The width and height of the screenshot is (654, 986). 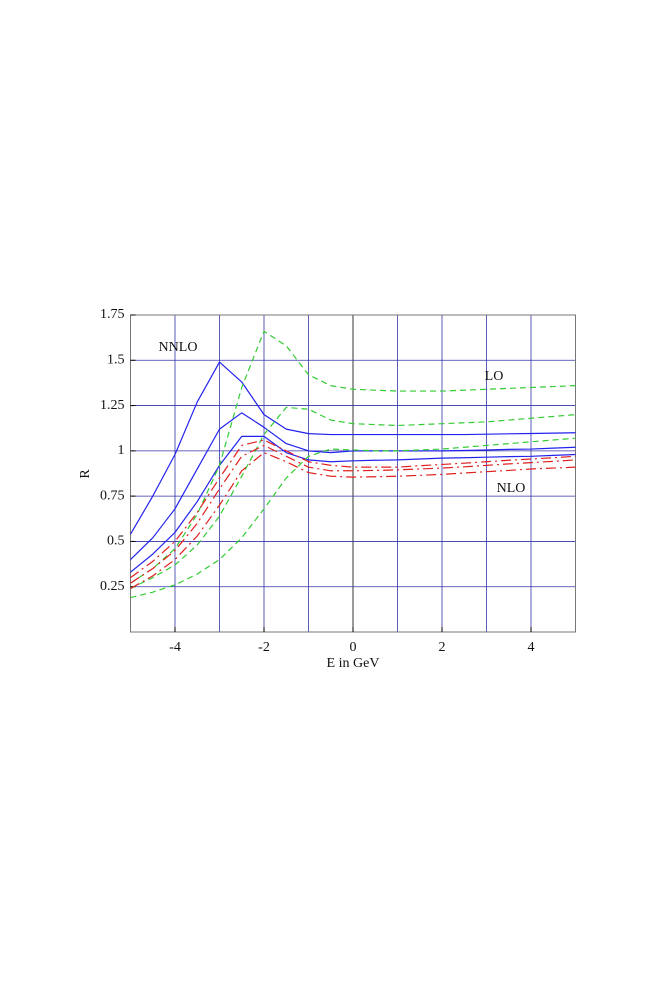 I want to click on y-tick-label: 0.75, so click(x=112, y=495).